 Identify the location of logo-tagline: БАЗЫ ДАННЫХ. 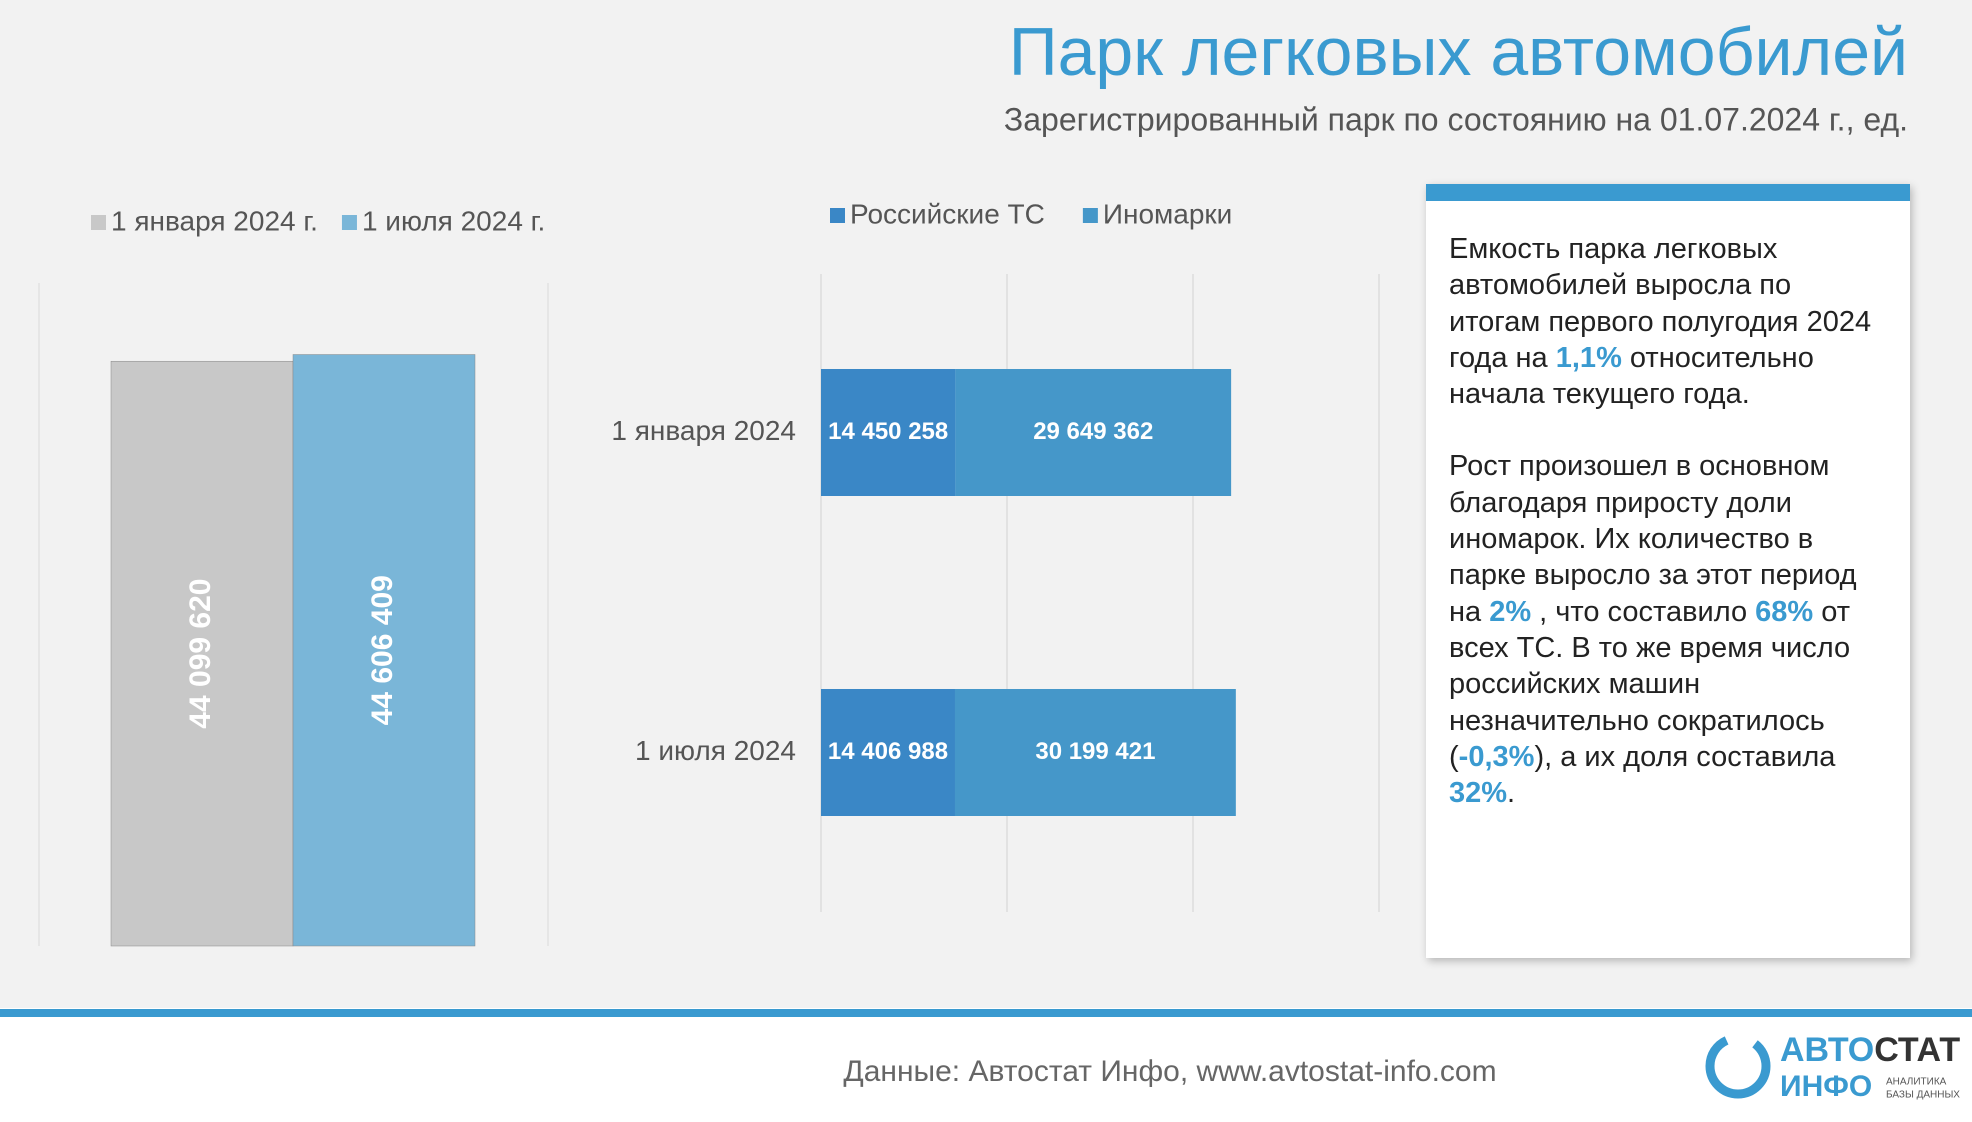
(1923, 1095).